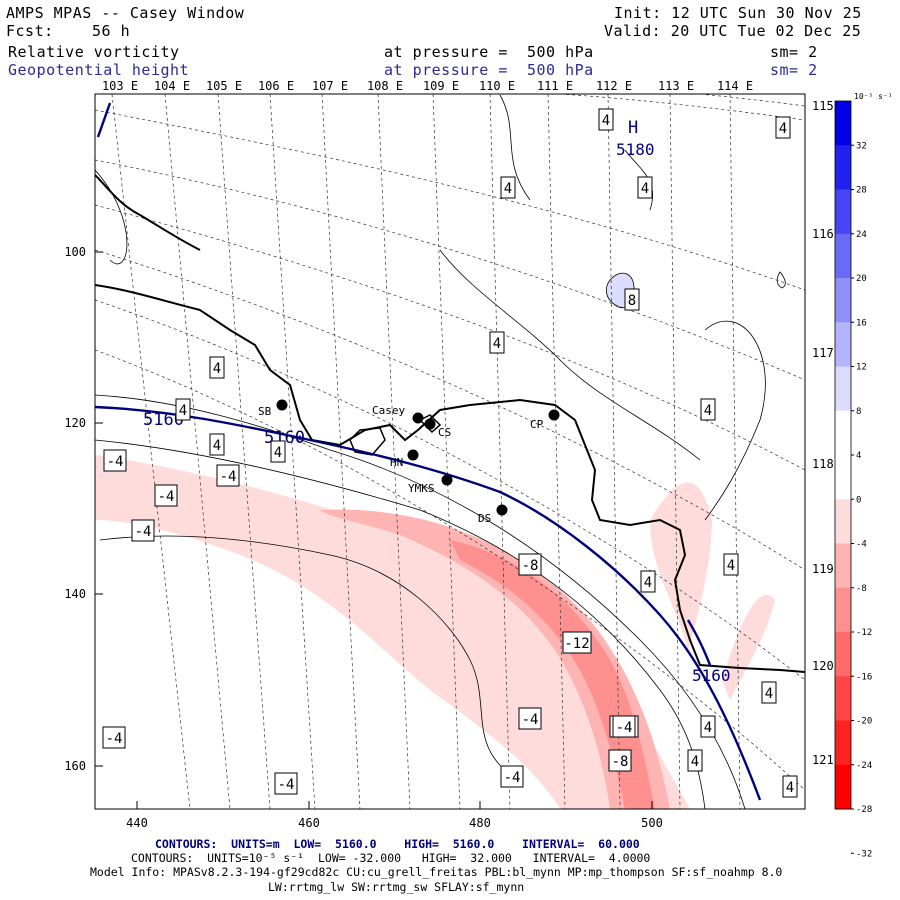 This screenshot has width=900, height=900. Describe the element at coordinates (861, 545) in the screenshot. I see `colorbar-label: -4` at that location.